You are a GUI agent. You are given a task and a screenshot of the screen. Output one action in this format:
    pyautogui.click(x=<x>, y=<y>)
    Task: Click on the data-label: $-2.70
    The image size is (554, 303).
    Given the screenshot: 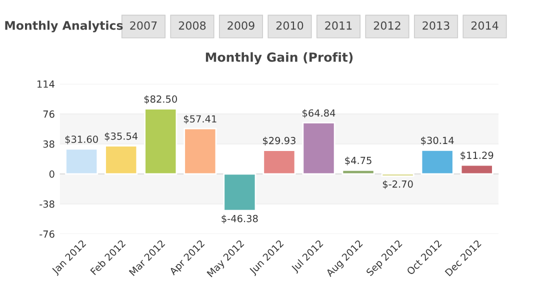 What is the action you would take?
    pyautogui.click(x=397, y=185)
    